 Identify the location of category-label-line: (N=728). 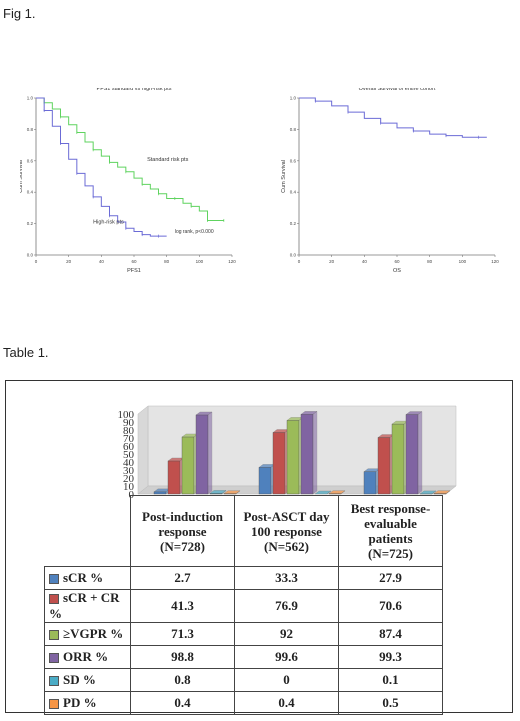
(182, 546).